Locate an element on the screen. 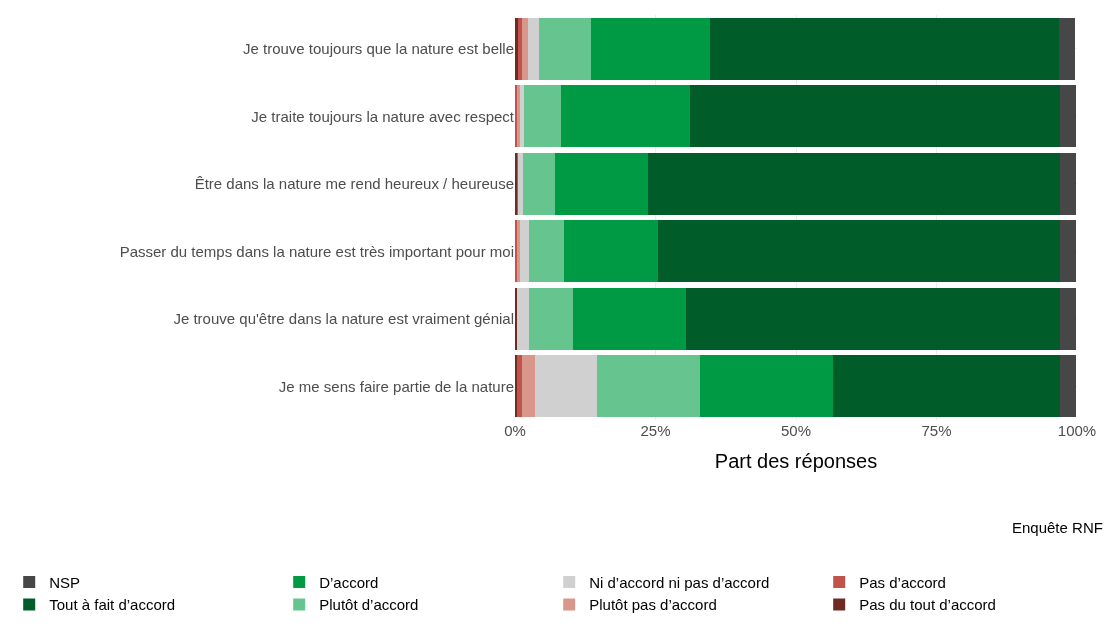 This screenshot has height=631, width=1106. legend-label: Plutôt d’accord is located at coordinates (369, 605).